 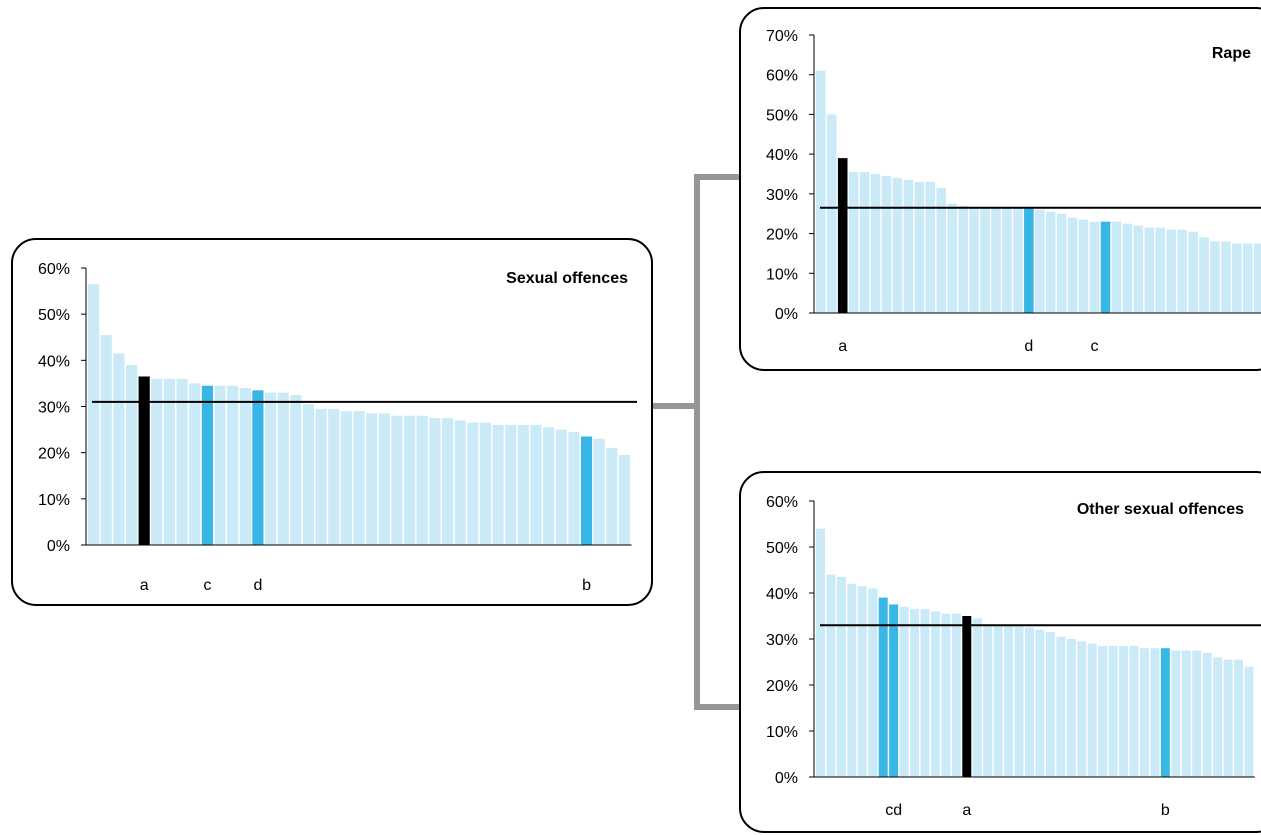 I want to click on bar-marker-label: cd, so click(x=893, y=810).